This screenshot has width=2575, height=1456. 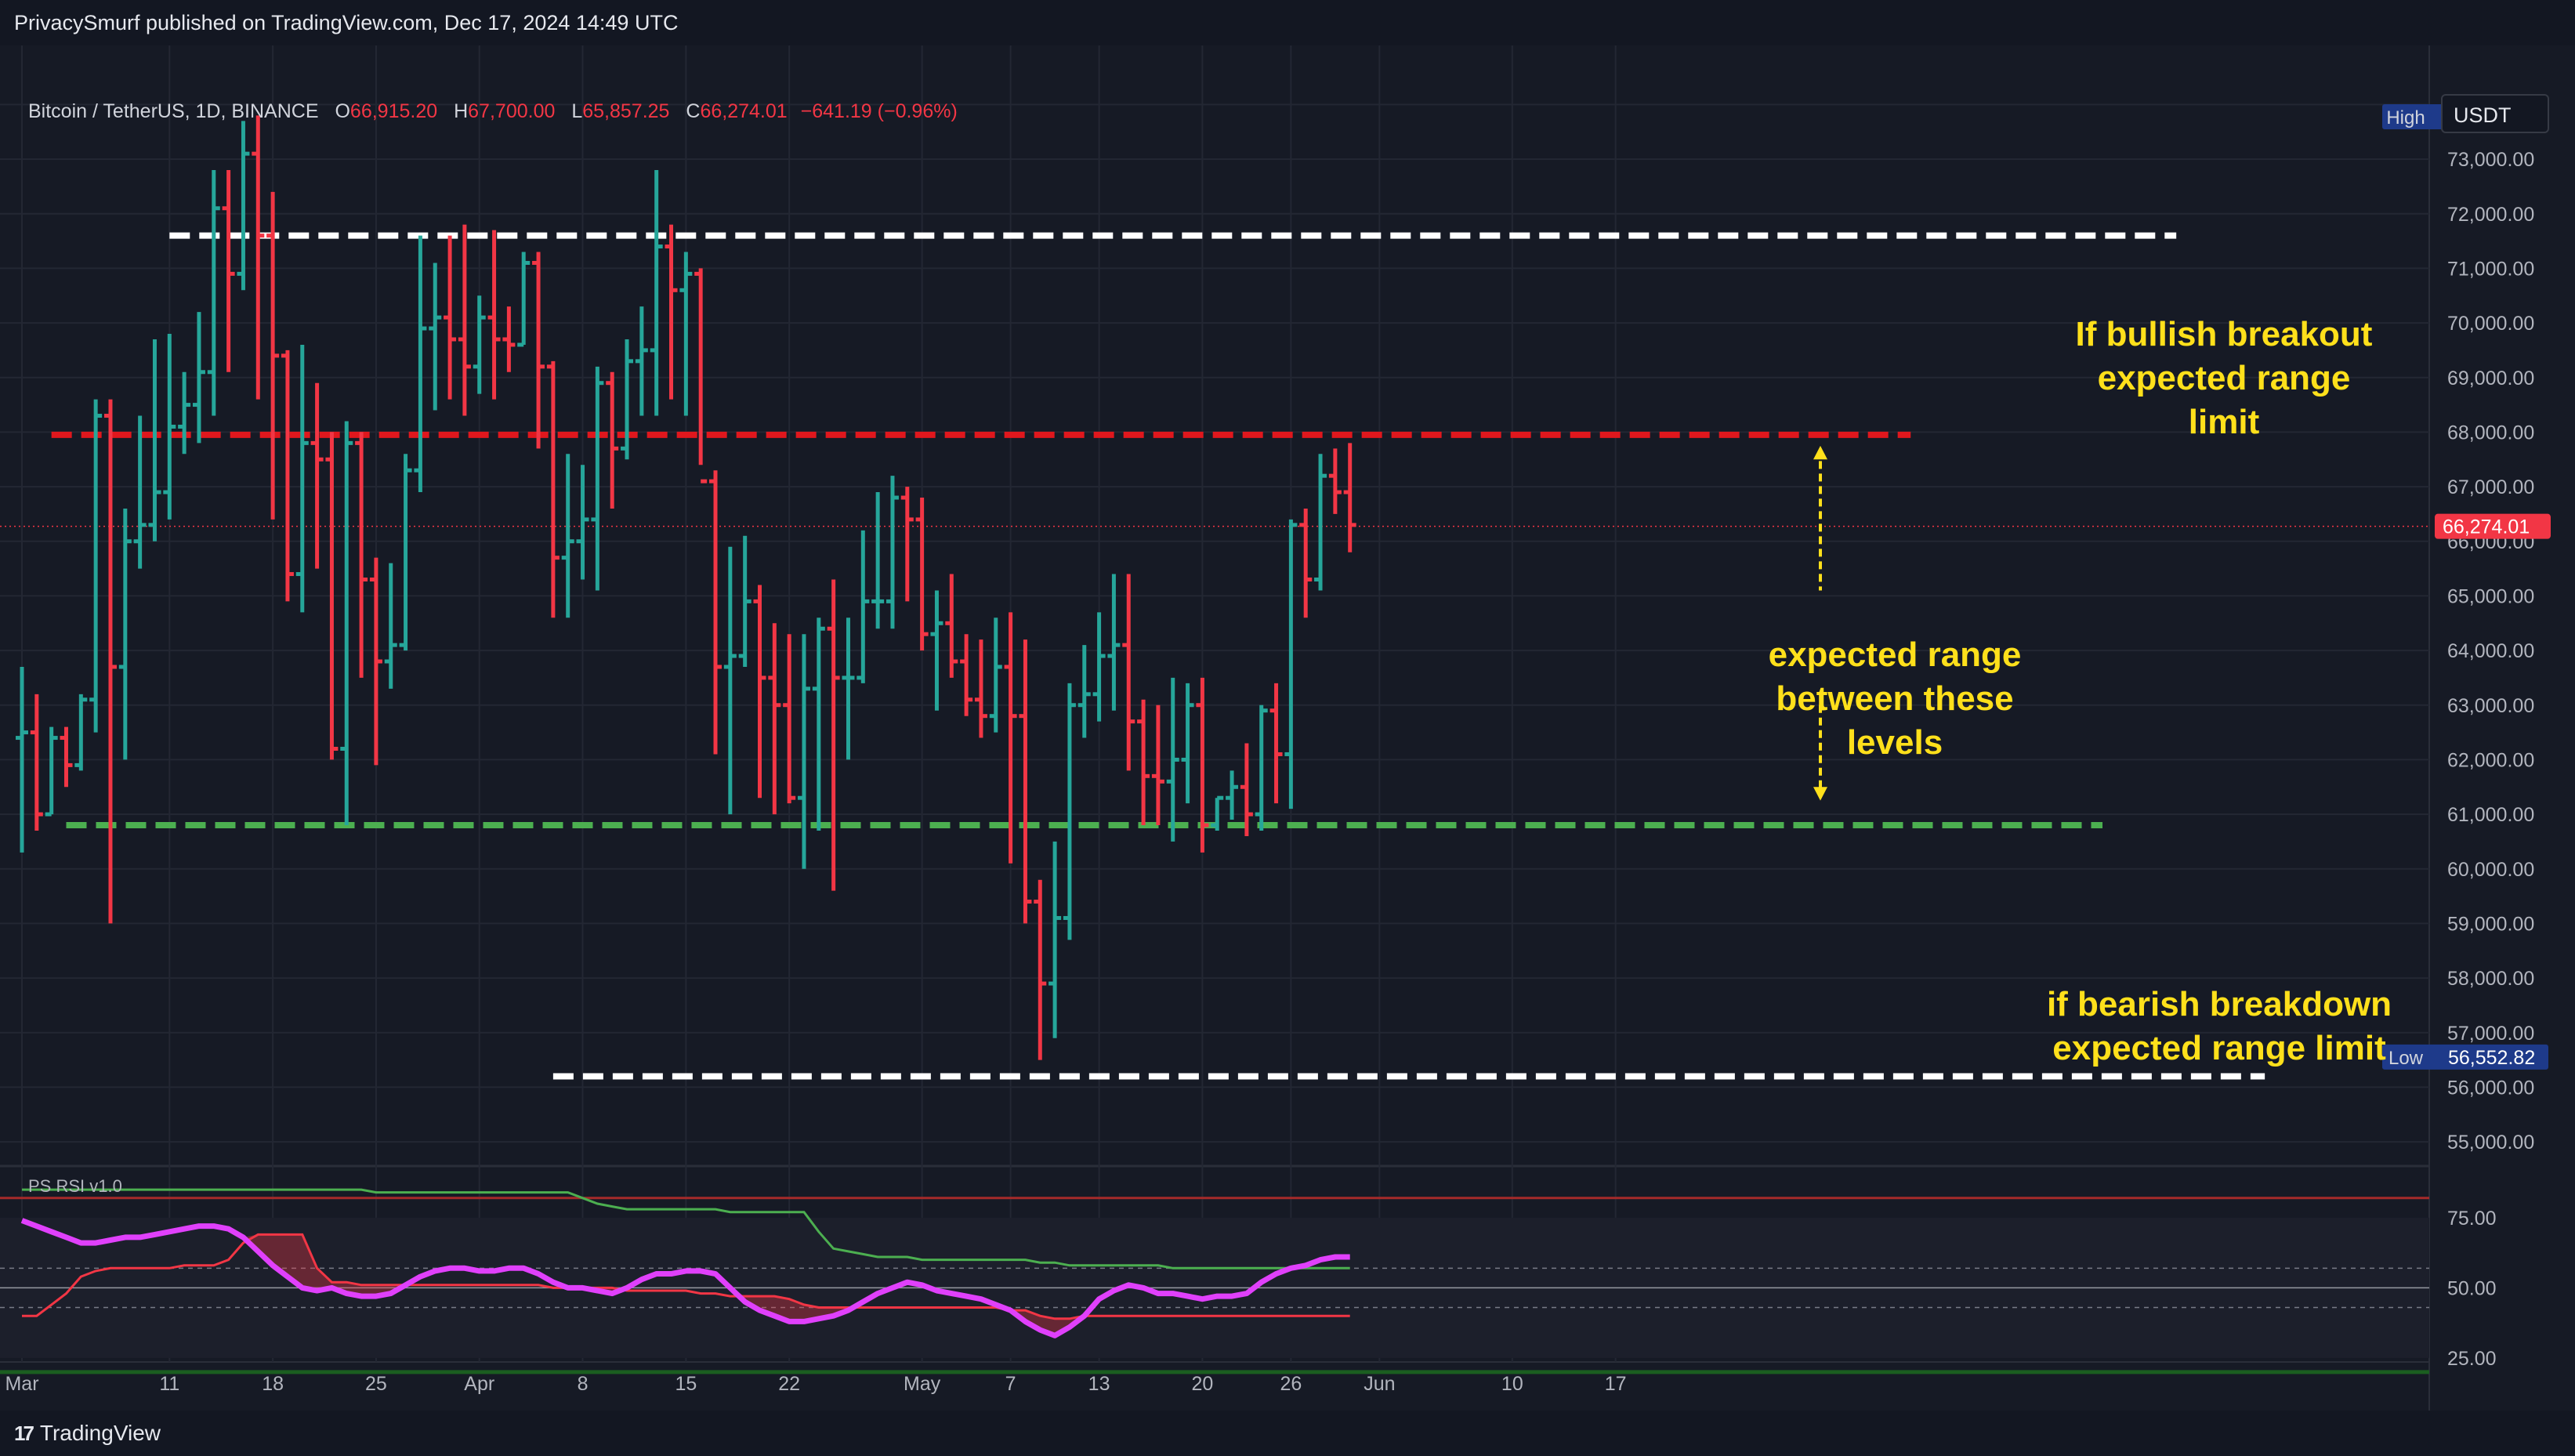 I want to click on x-tick-label: 7, so click(x=1011, y=1384).